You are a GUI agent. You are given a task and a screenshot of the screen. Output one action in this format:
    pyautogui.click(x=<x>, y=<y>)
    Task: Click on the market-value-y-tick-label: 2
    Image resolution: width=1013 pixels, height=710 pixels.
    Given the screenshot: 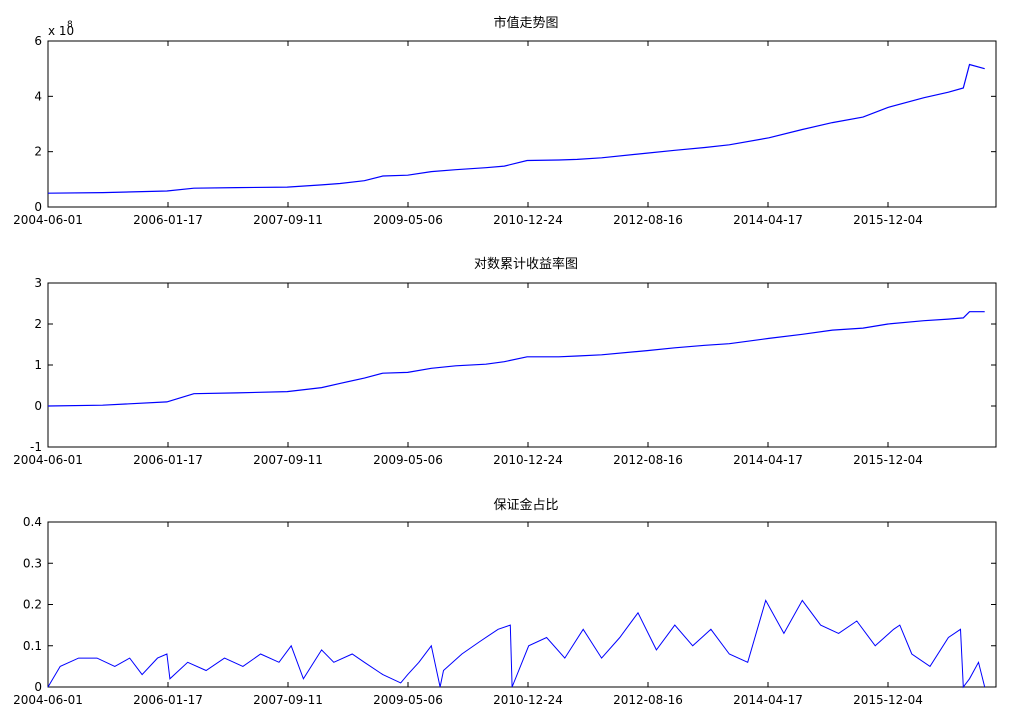 What is the action you would take?
    pyautogui.click(x=38, y=152)
    